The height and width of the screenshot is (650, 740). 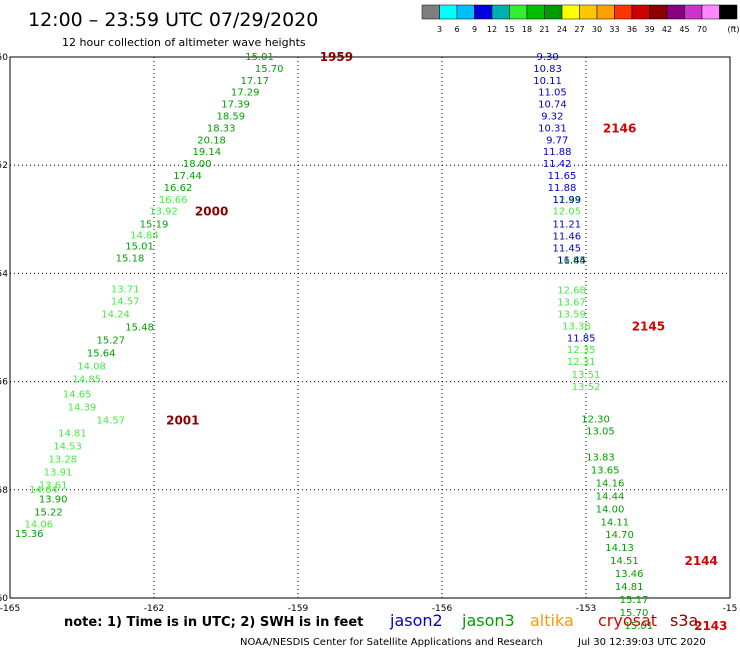 What do you see at coordinates (579, 29) in the screenshot?
I see `colorbar-tick-label: 27` at bounding box center [579, 29].